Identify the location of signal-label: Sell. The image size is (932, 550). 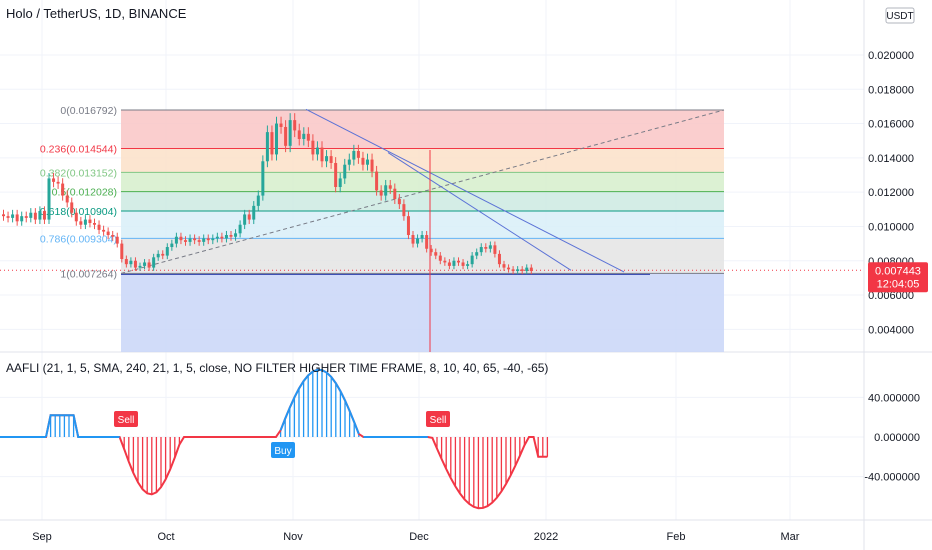
(438, 420).